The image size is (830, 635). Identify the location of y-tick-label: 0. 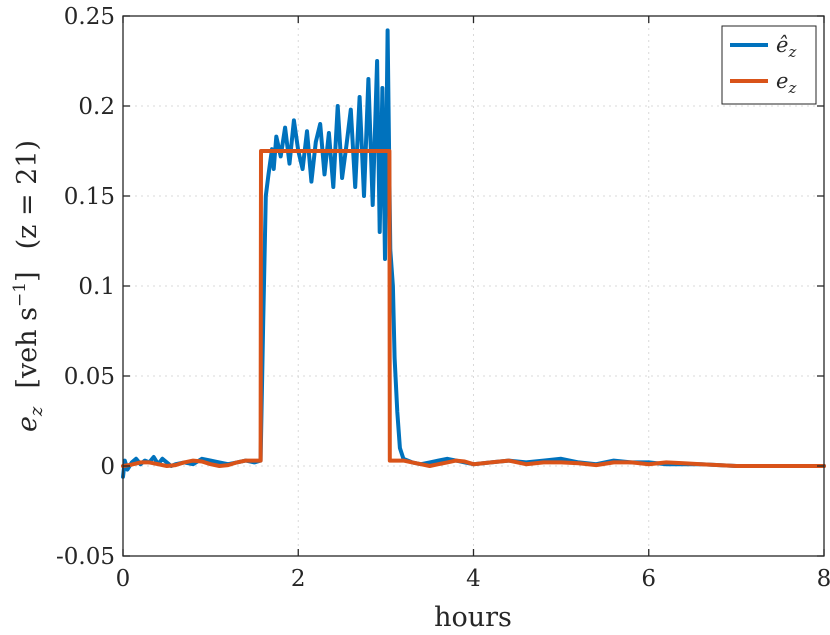
(107, 467).